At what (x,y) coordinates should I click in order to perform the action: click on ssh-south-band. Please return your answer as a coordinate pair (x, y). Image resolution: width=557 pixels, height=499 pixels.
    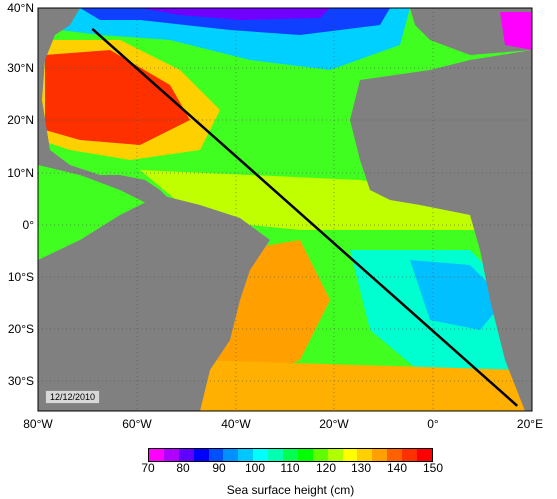
    Looking at the image, I should click on (366, 385).